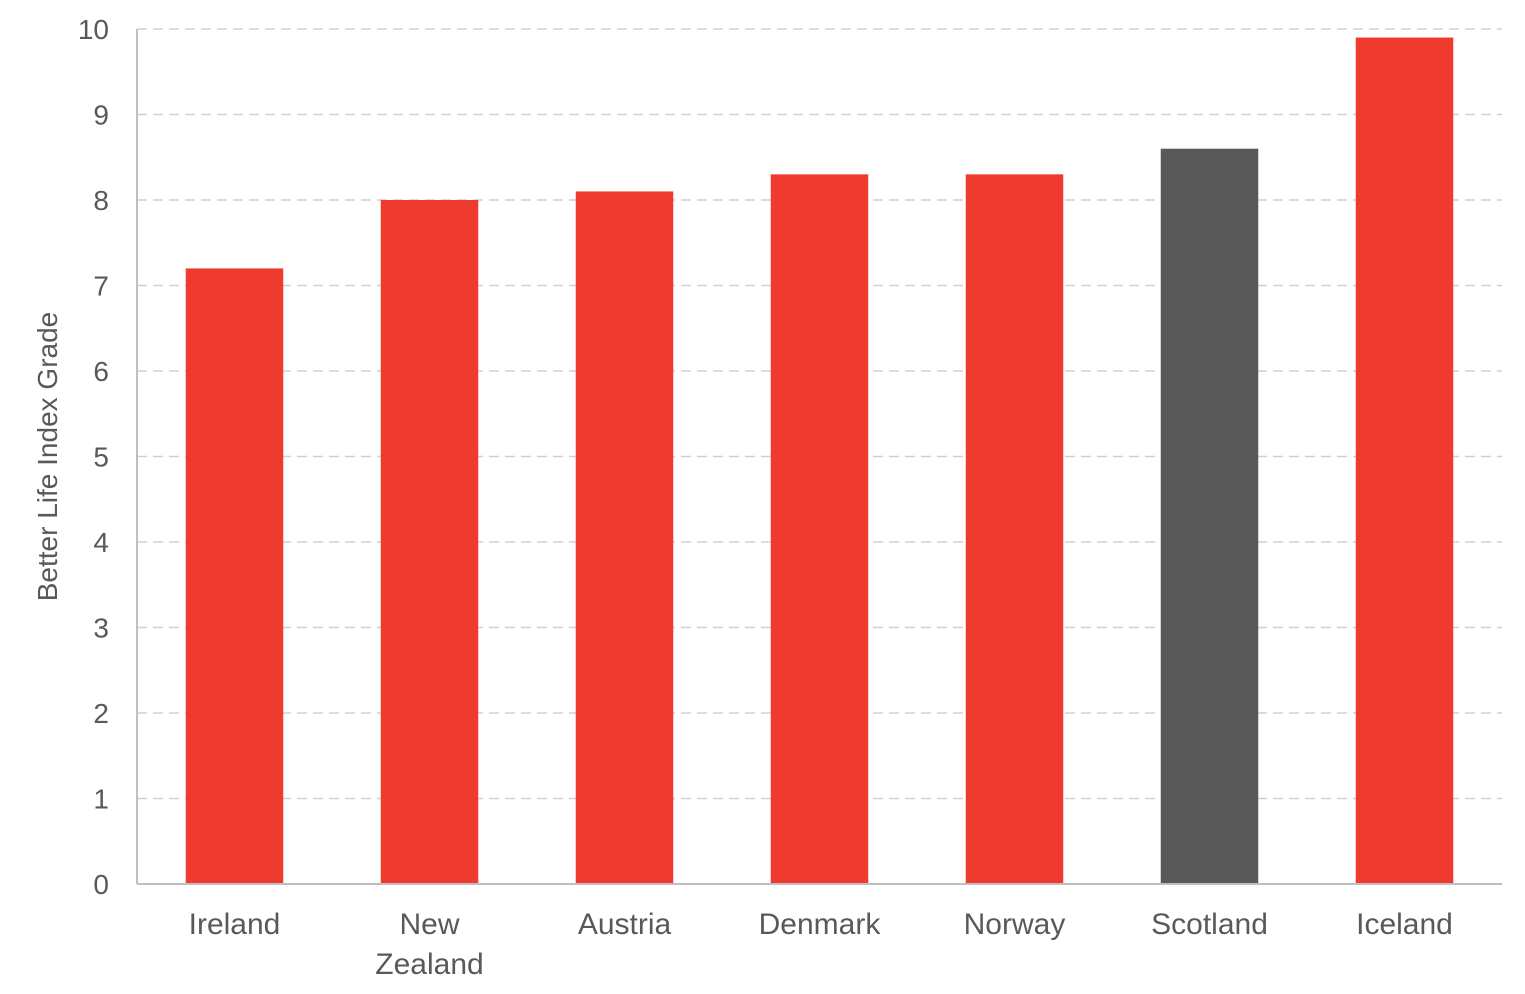 This screenshot has height=994, width=1525. I want to click on y-axis-ticks: 0 1 2 3 4 5 6 7 8 9 10, so click(93, 457).